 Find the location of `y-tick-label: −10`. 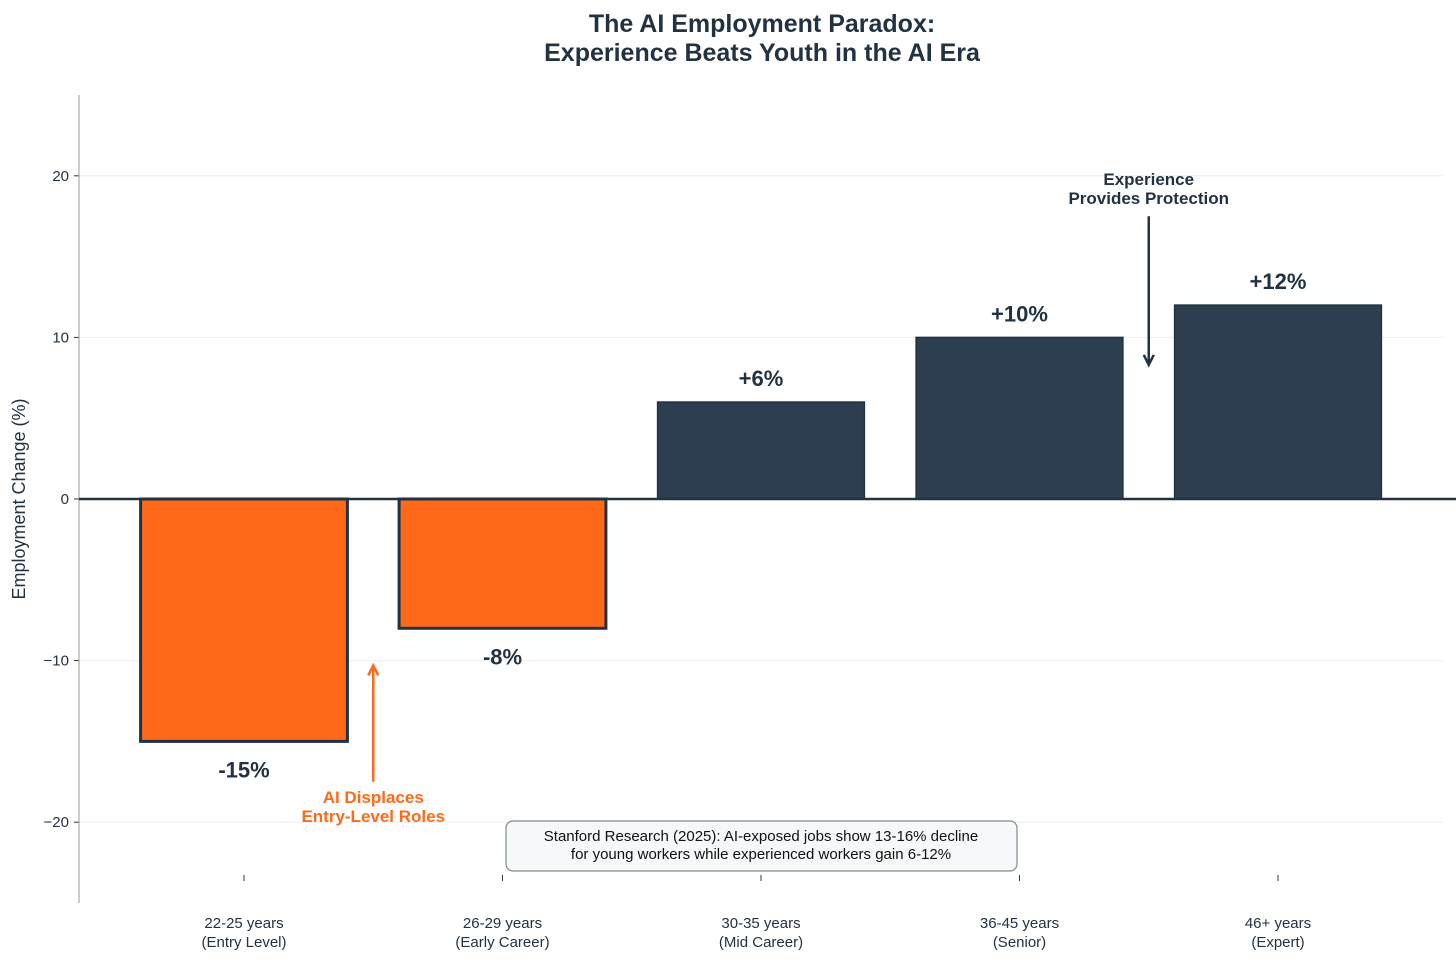

y-tick-label: −10 is located at coordinates (56, 661).